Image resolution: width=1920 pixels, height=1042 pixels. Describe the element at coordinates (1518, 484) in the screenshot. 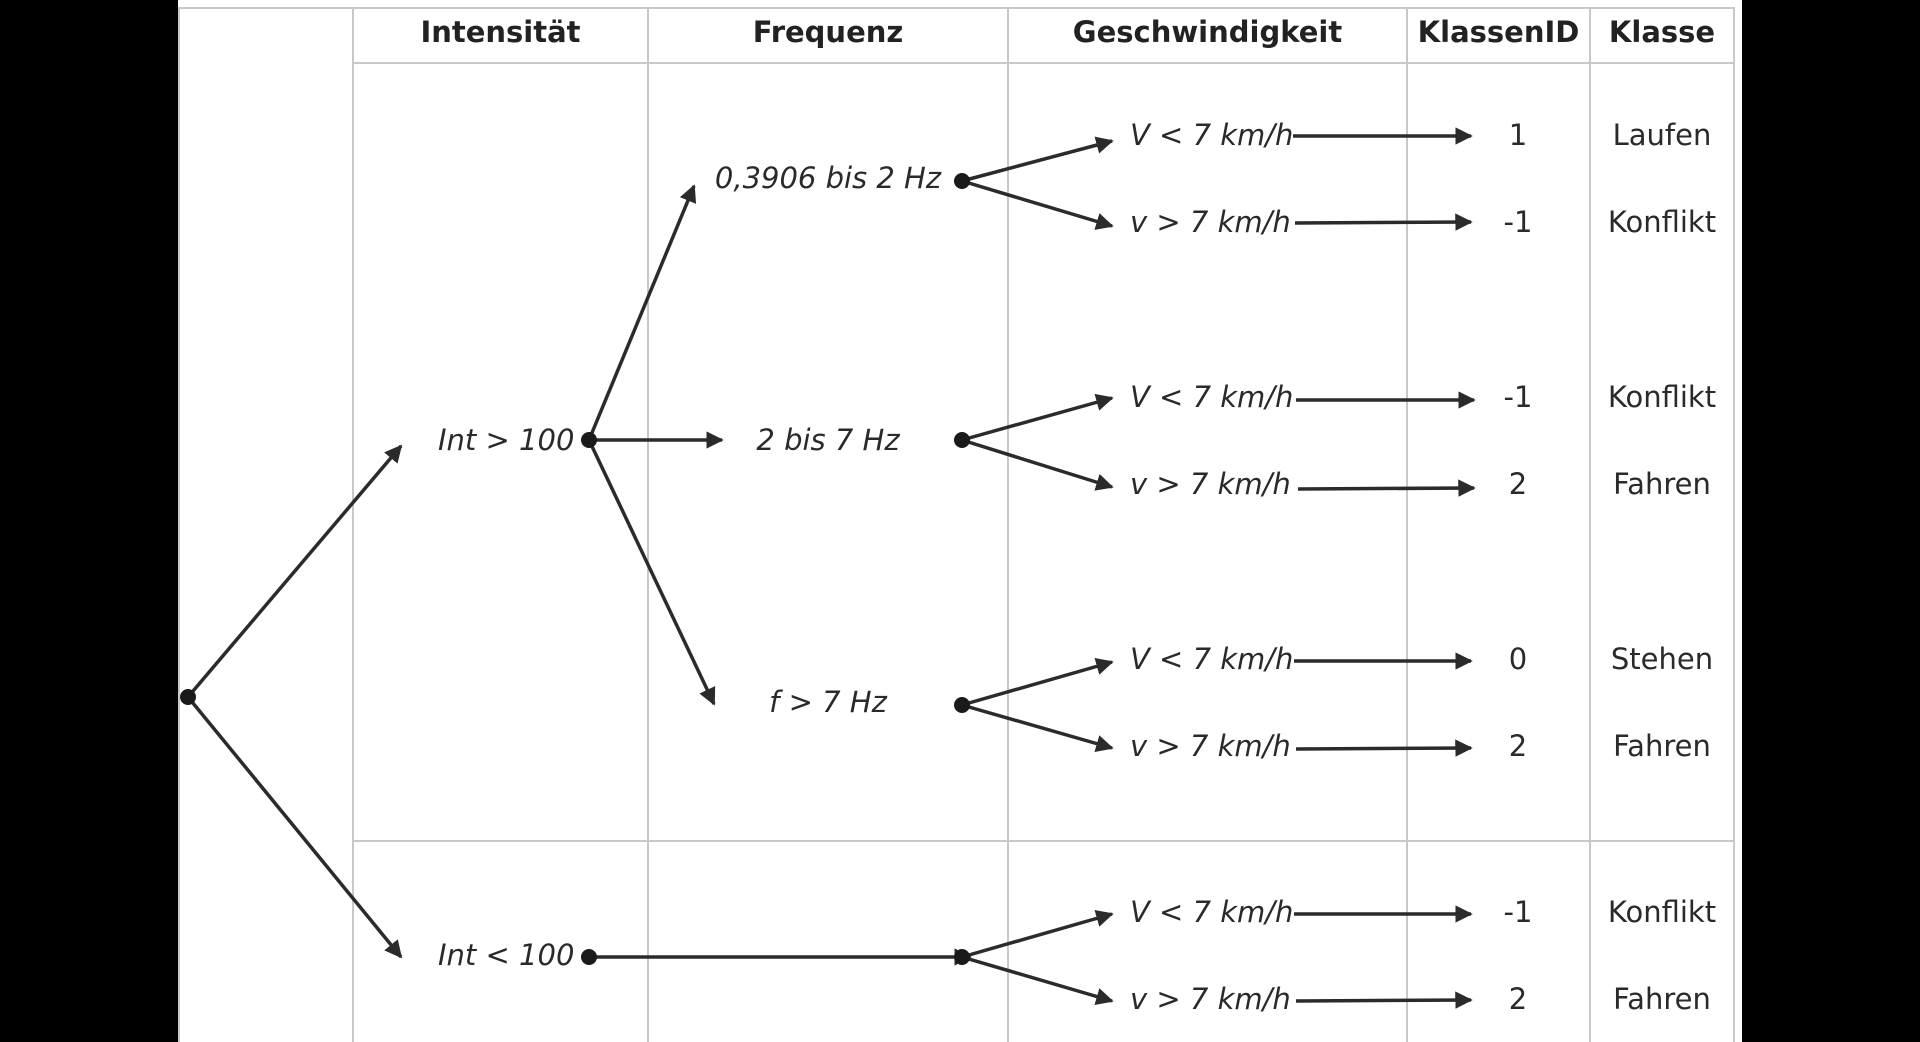

I see `class-id-4: 2` at that location.